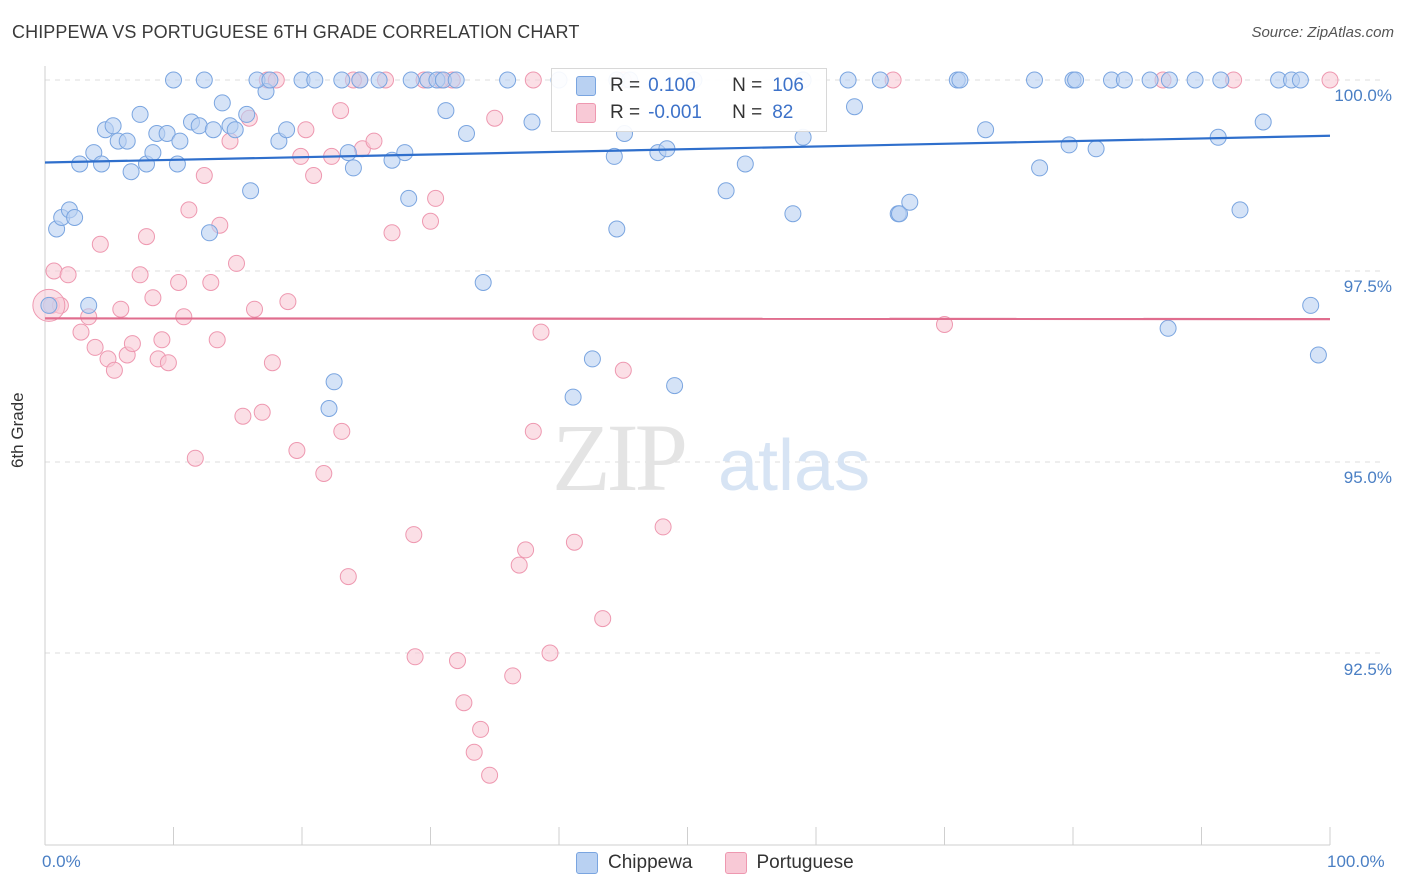 Image resolution: width=1406 pixels, height=892 pixels. Describe the element at coordinates (1322, 32) in the screenshot. I see `source-label: Source: ZipAtlas.com` at that location.